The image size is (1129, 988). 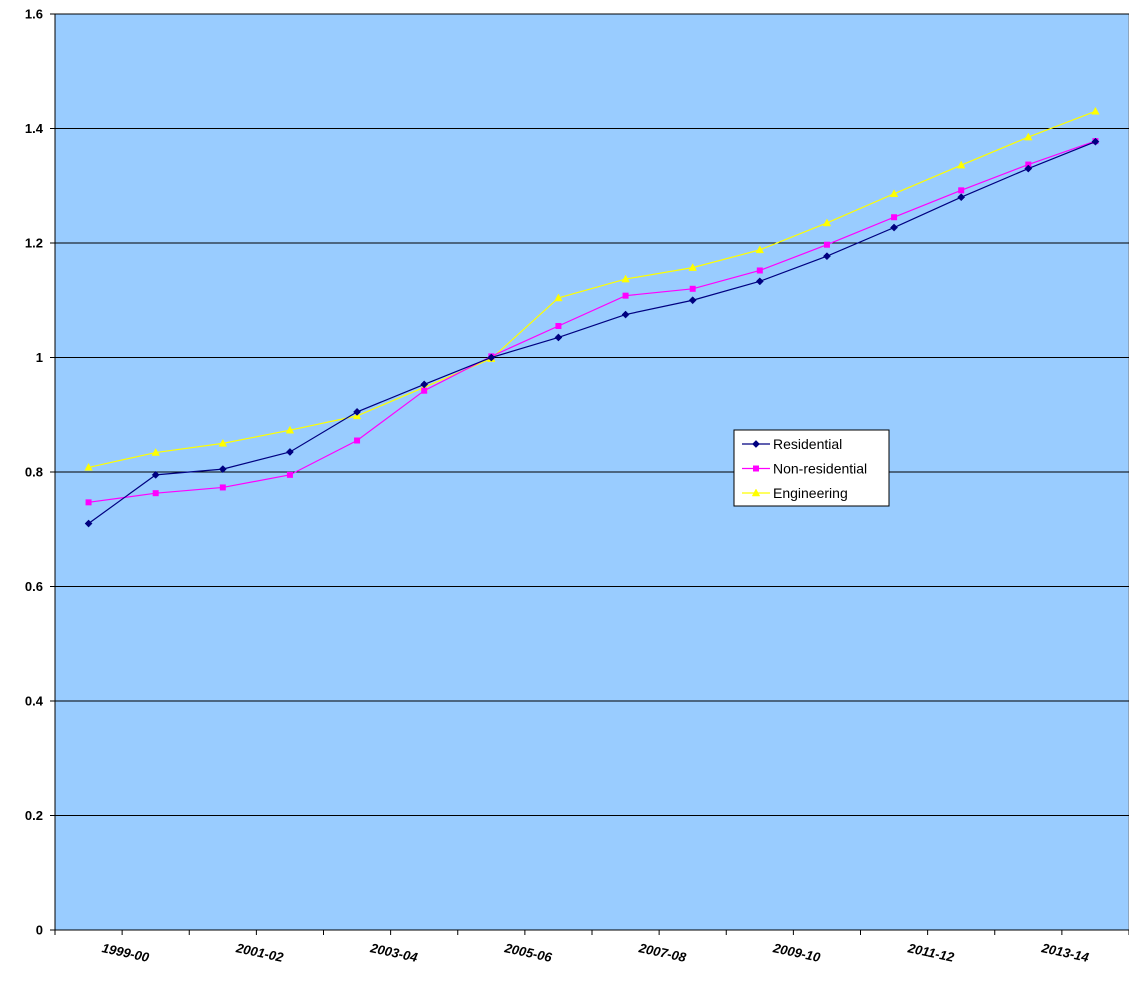 What do you see at coordinates (34, 128) in the screenshot?
I see `y-tick-label: 1.4` at bounding box center [34, 128].